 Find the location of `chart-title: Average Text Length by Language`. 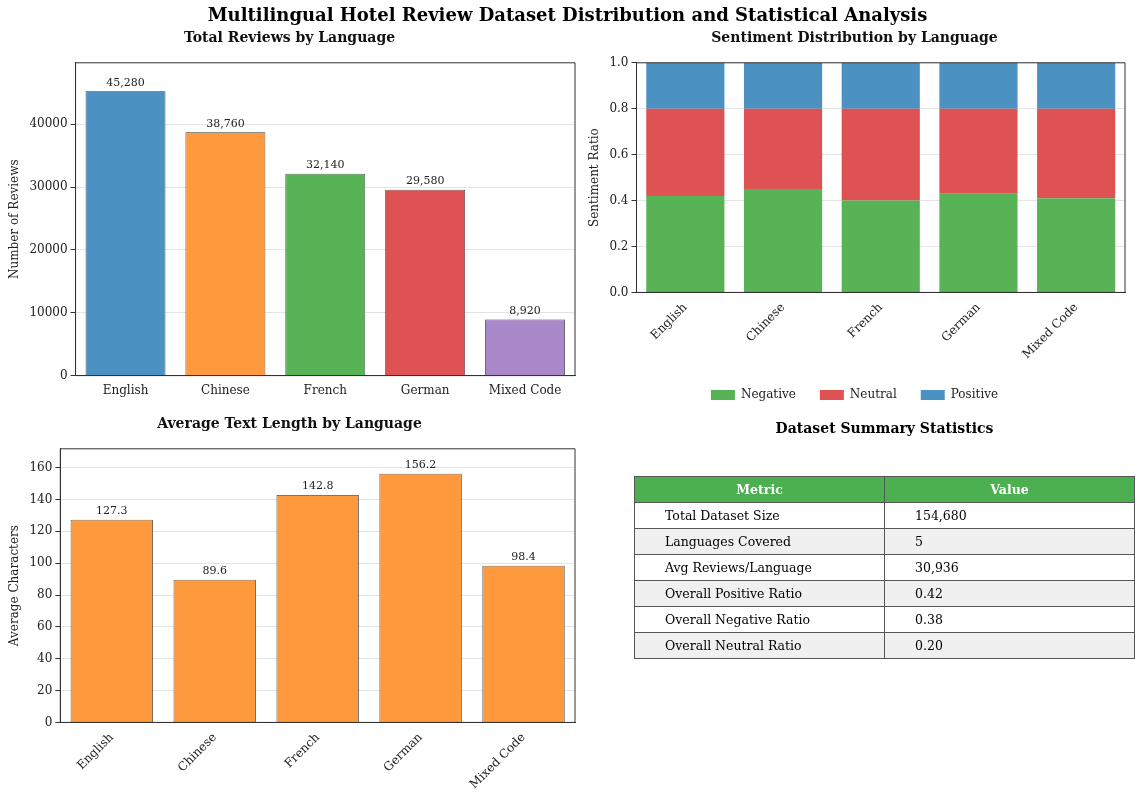

chart-title: Average Text Length by Language is located at coordinates (289, 423).